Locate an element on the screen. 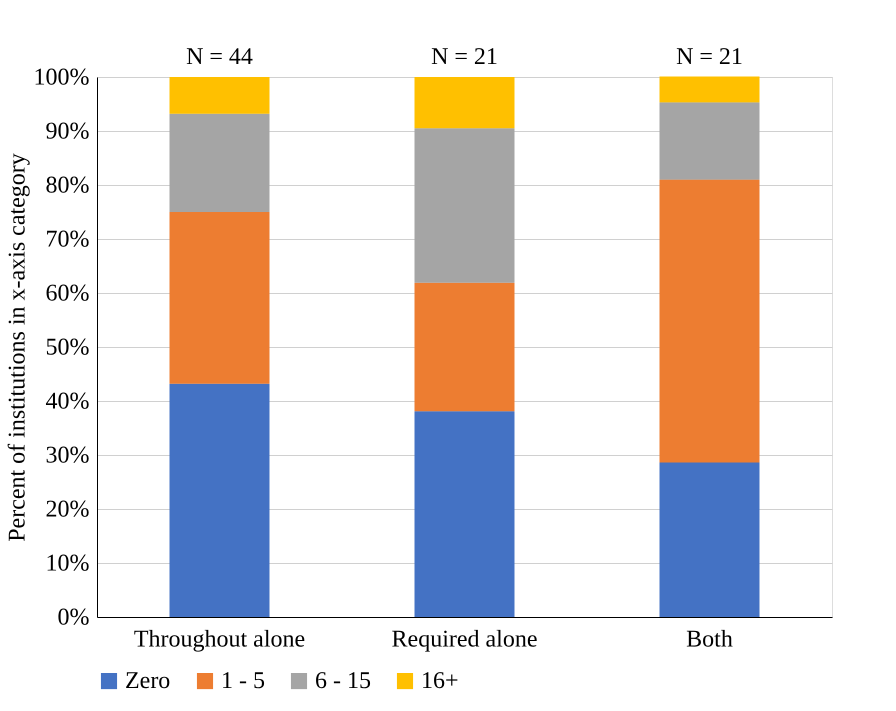  y-tick-label: 90% is located at coordinates (68, 131).